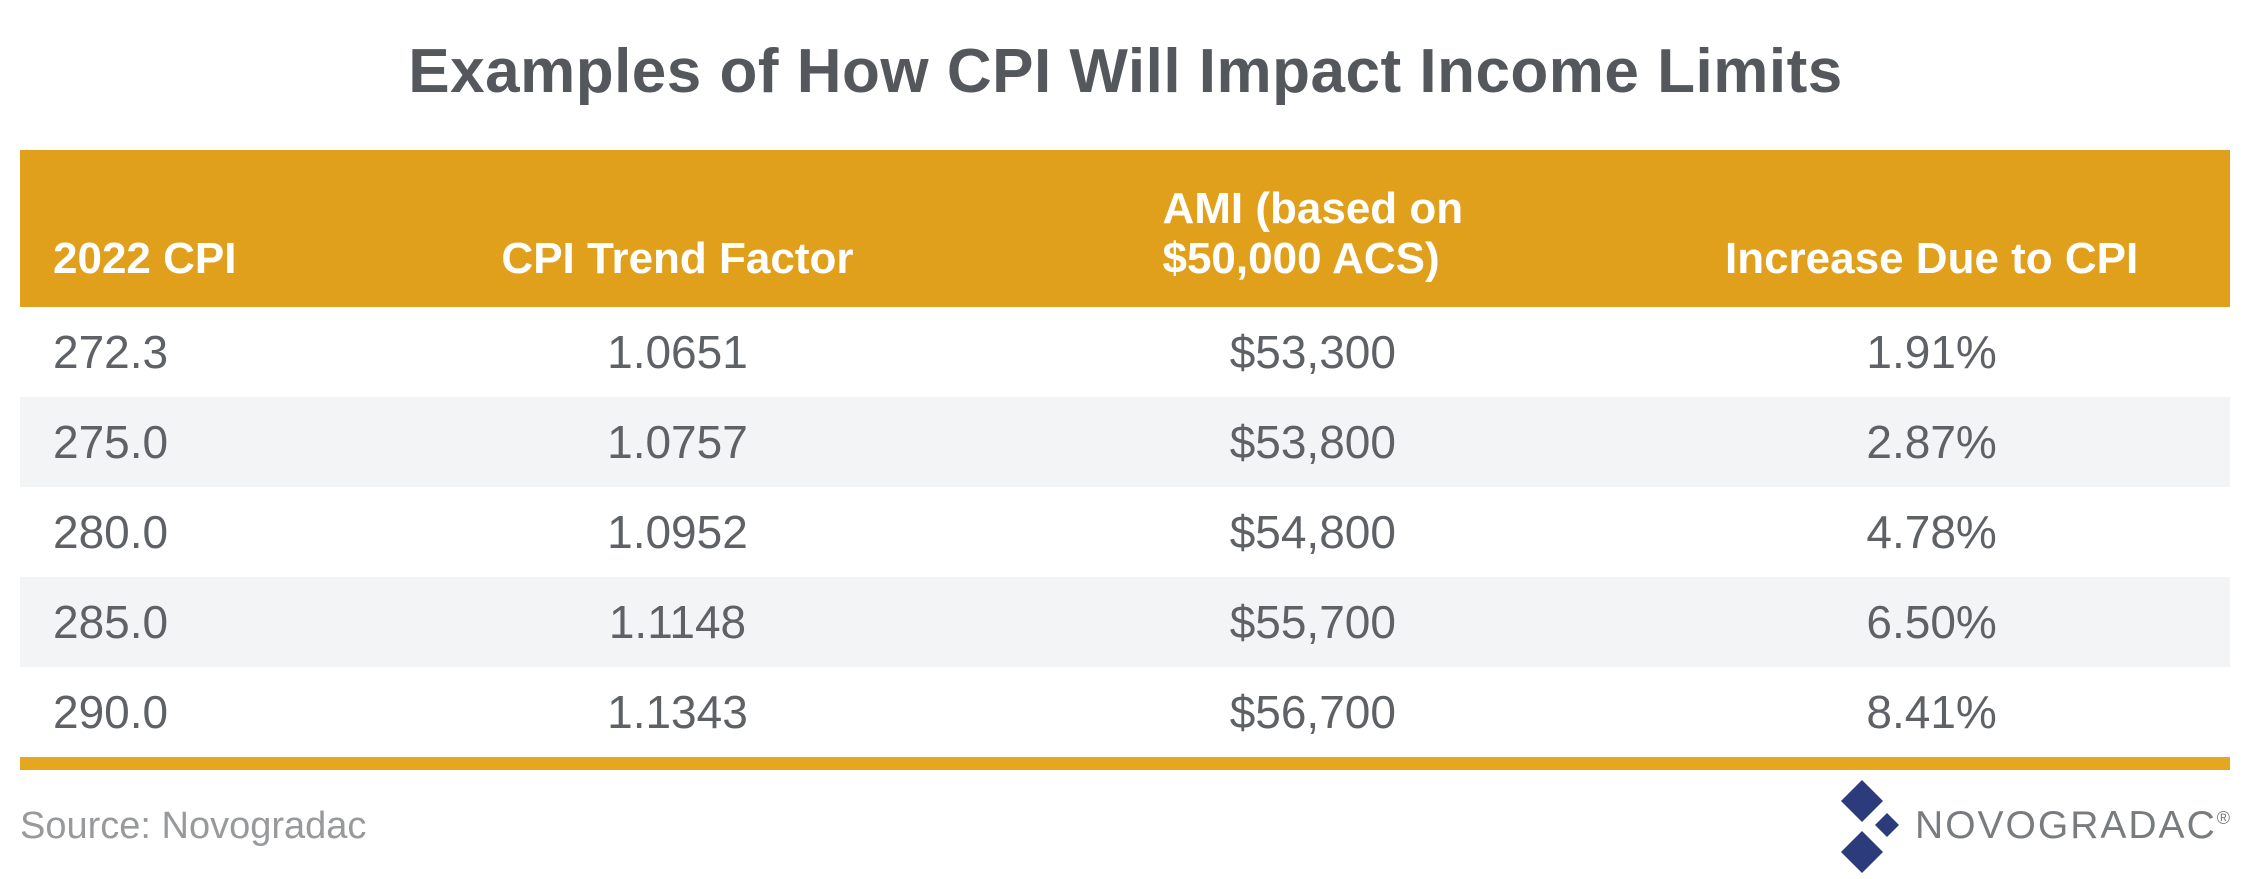 Image resolution: width=2251 pixels, height=879 pixels. Describe the element at coordinates (1931, 258) in the screenshot. I see `header-cell-increase-due-to-cpi: Increase Due to CPI` at that location.